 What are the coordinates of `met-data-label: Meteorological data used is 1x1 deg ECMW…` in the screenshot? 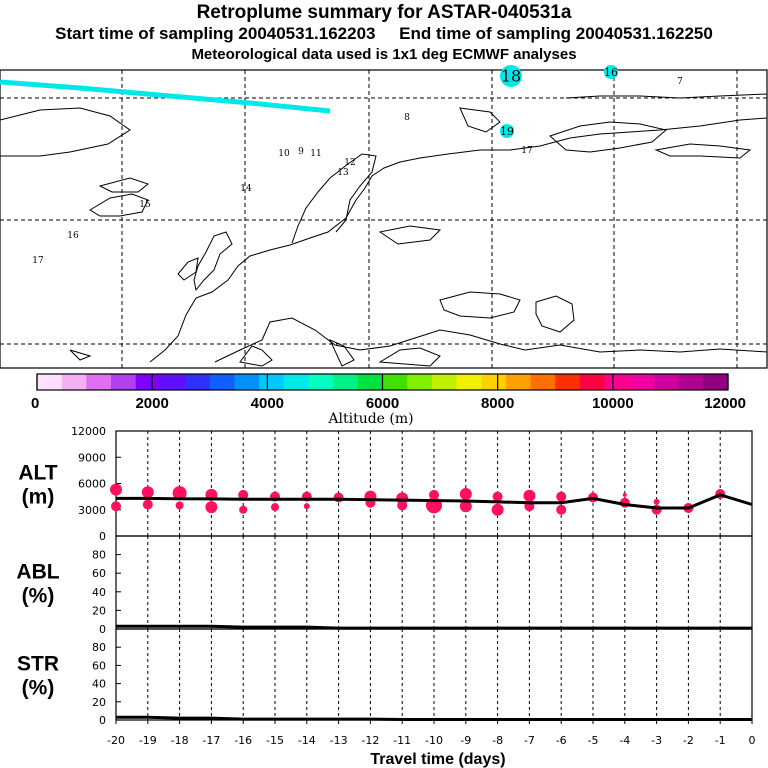 It's located at (384, 54).